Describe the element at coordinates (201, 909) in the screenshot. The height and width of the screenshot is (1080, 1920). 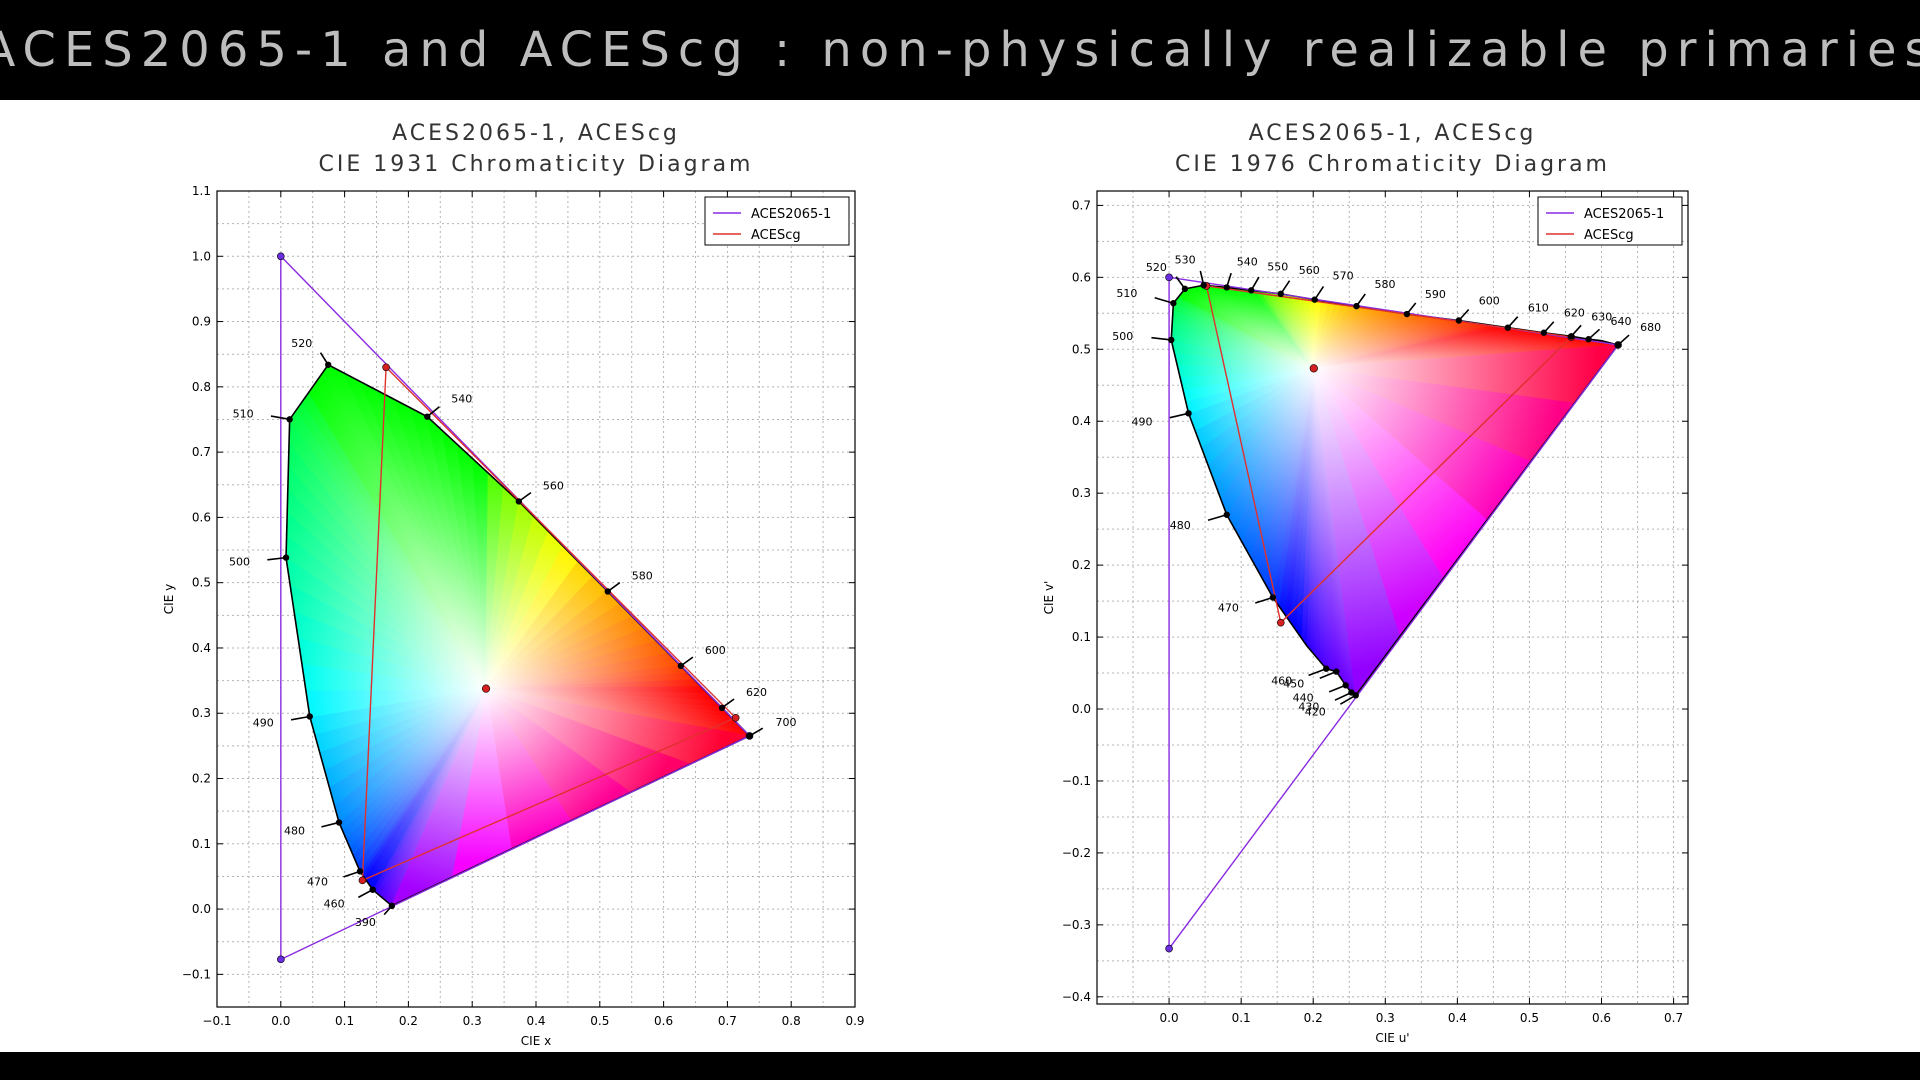
I see `y-tick-label: 0.0` at that location.